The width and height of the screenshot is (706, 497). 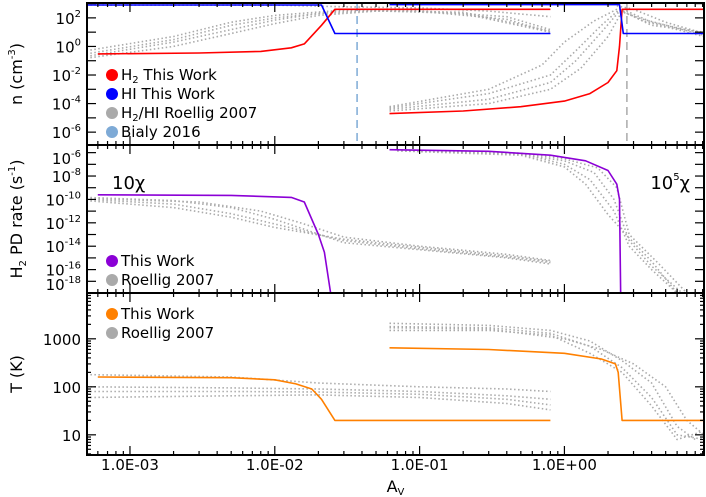 I want to click on tick-exponent: -14, so click(x=73, y=242).